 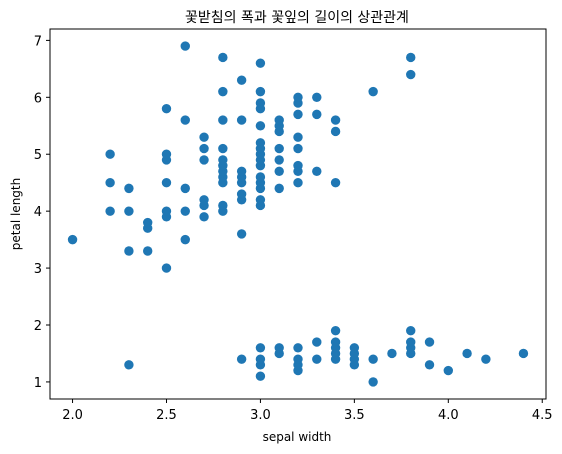 I want to click on y-axis-ticks: 1 2 3 4 5 6 7, so click(x=42, y=212).